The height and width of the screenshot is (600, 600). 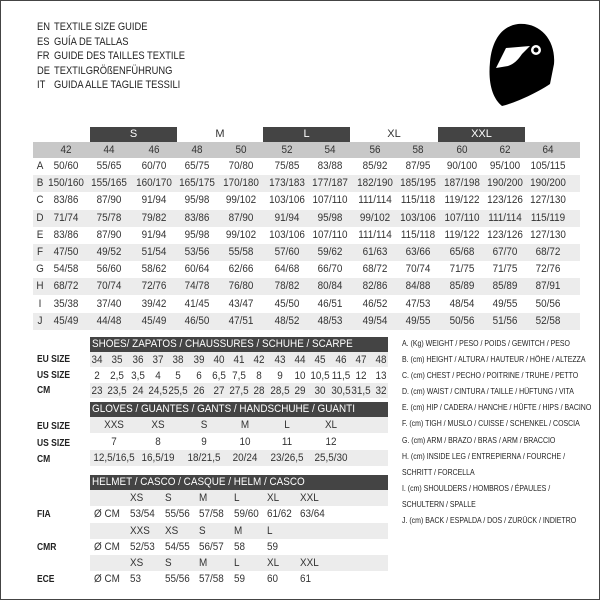 I want to click on table-cell: 7,5, so click(x=239, y=375).